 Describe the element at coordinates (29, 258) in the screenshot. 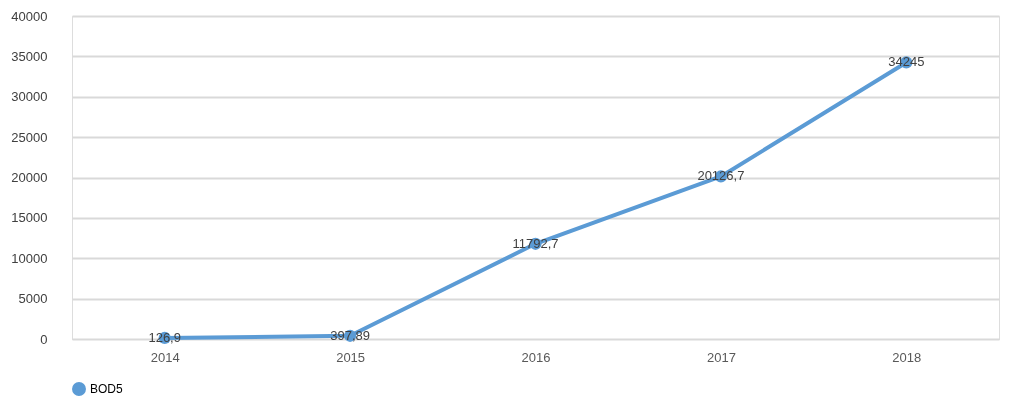

I see `y-tick-label: 10000` at that location.